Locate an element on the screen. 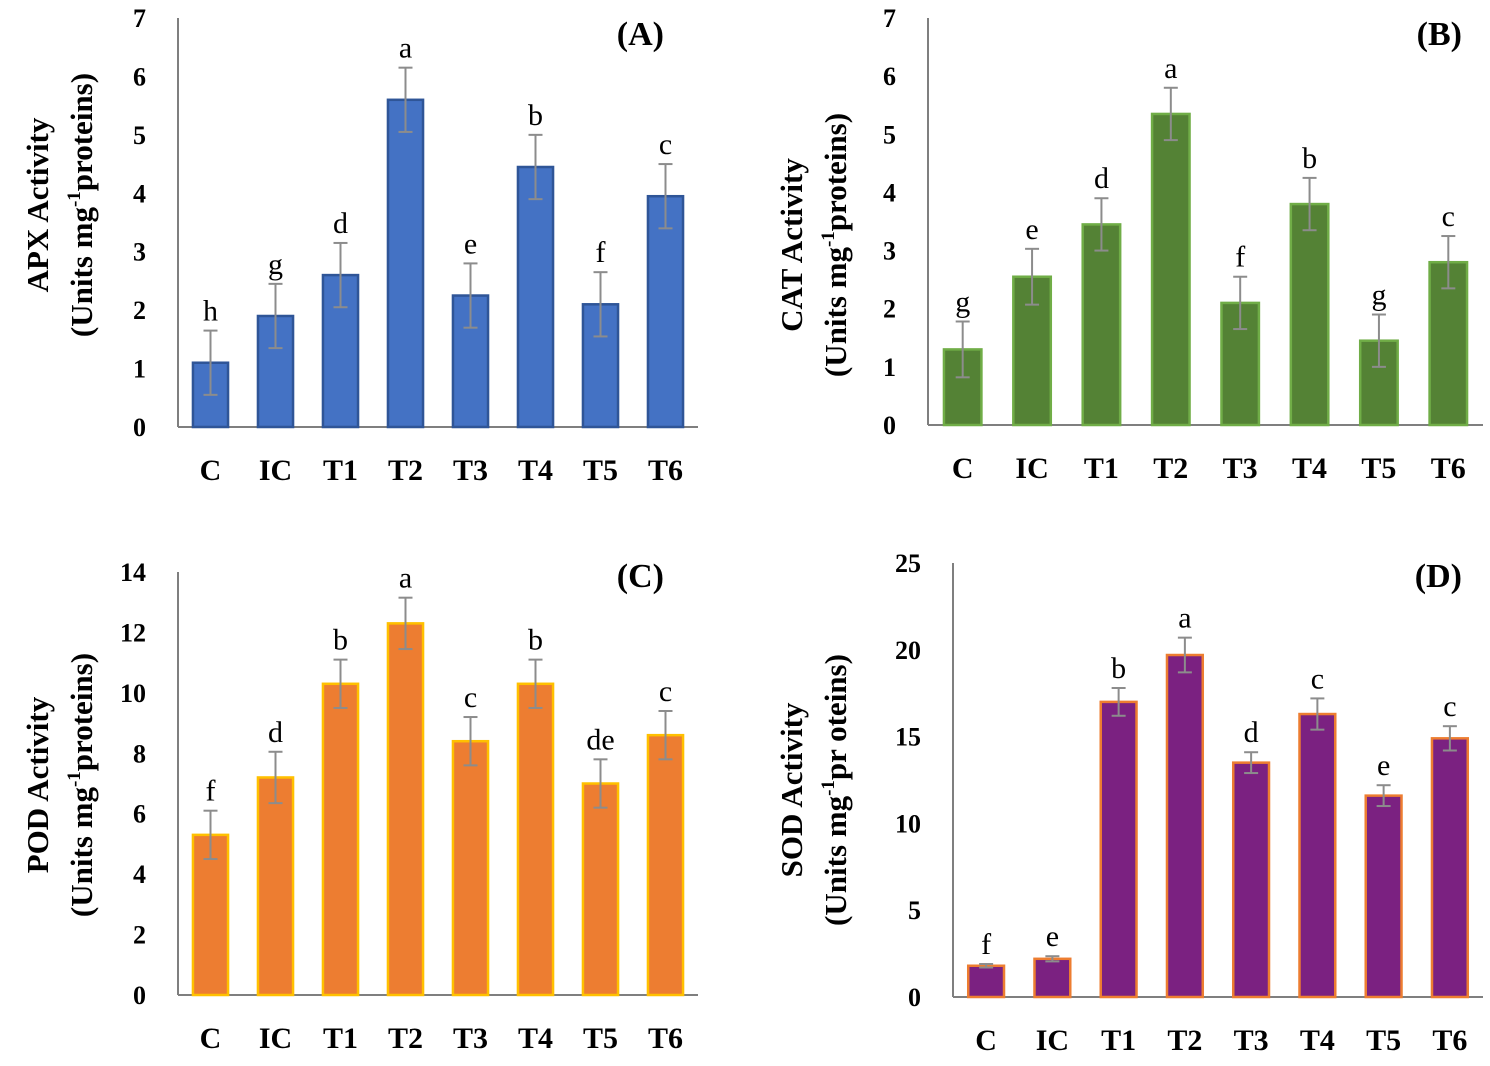  significance-letter-T5: f is located at coordinates (601, 252).